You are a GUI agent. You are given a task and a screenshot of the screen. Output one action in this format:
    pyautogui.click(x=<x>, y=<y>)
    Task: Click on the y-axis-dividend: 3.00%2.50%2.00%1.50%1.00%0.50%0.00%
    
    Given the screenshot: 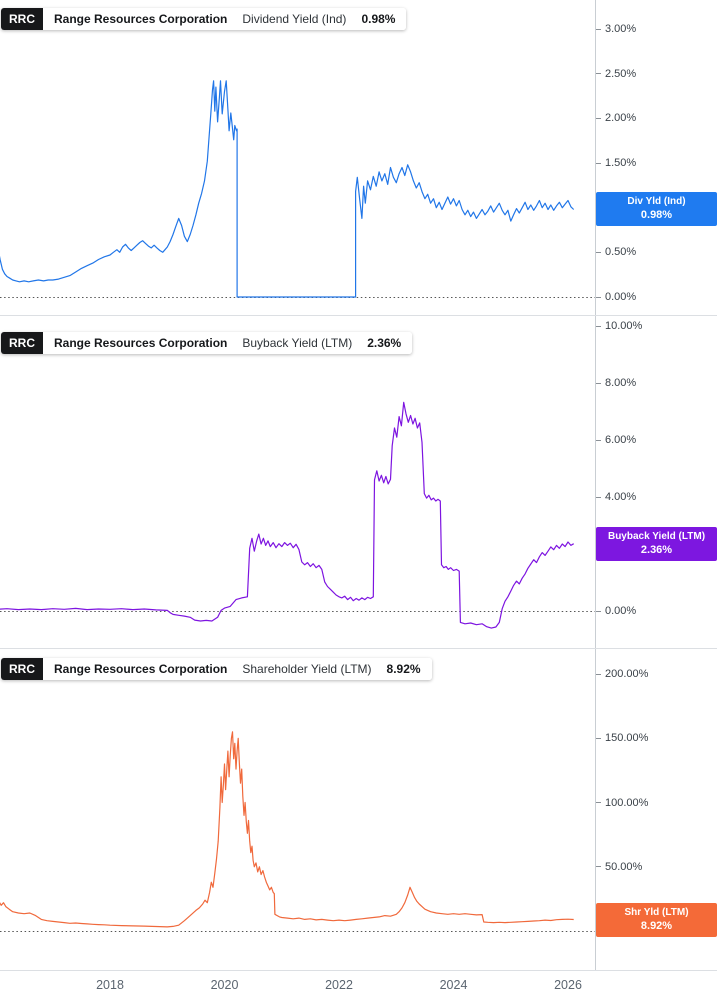 What is the action you would take?
    pyautogui.click(x=656, y=157)
    